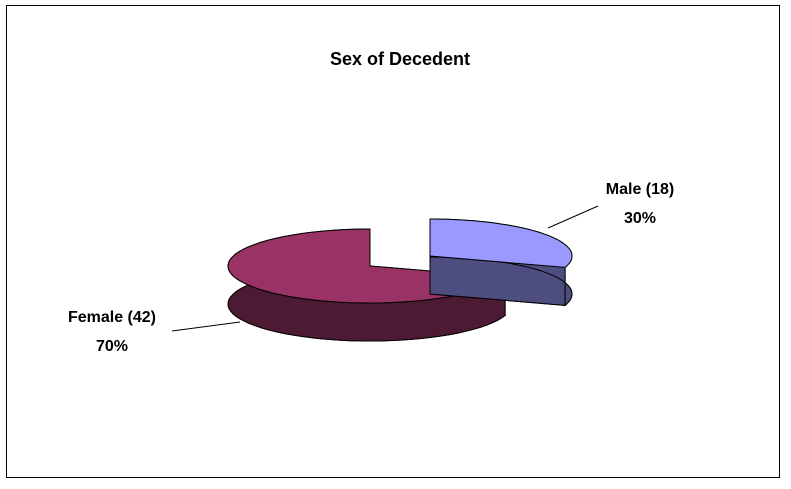 This screenshot has height=489, width=791. Describe the element at coordinates (501, 243) in the screenshot. I see `slice` at that location.